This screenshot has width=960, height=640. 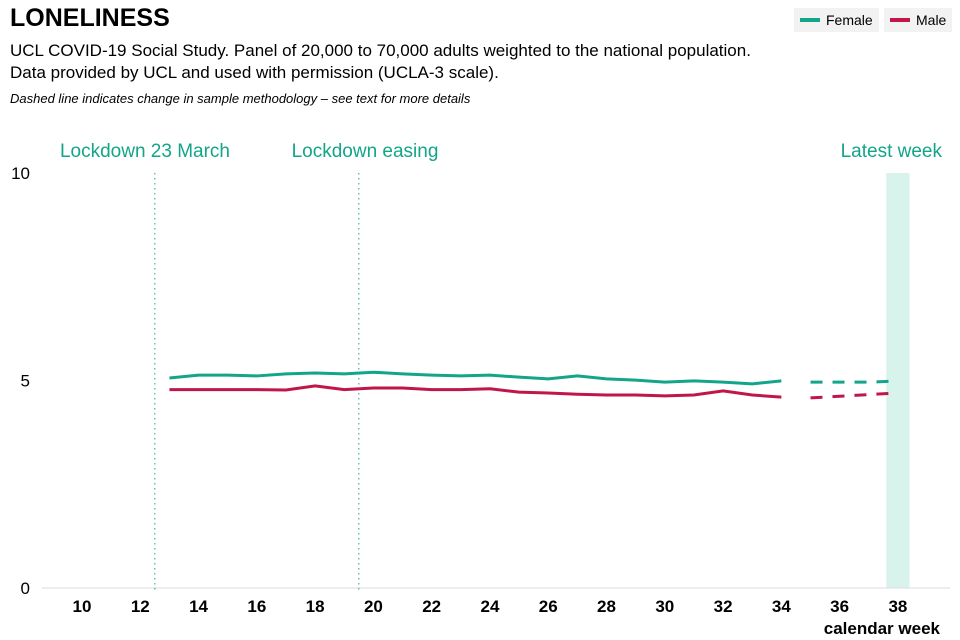 I want to click on x-tick-label: 18, so click(x=315, y=606).